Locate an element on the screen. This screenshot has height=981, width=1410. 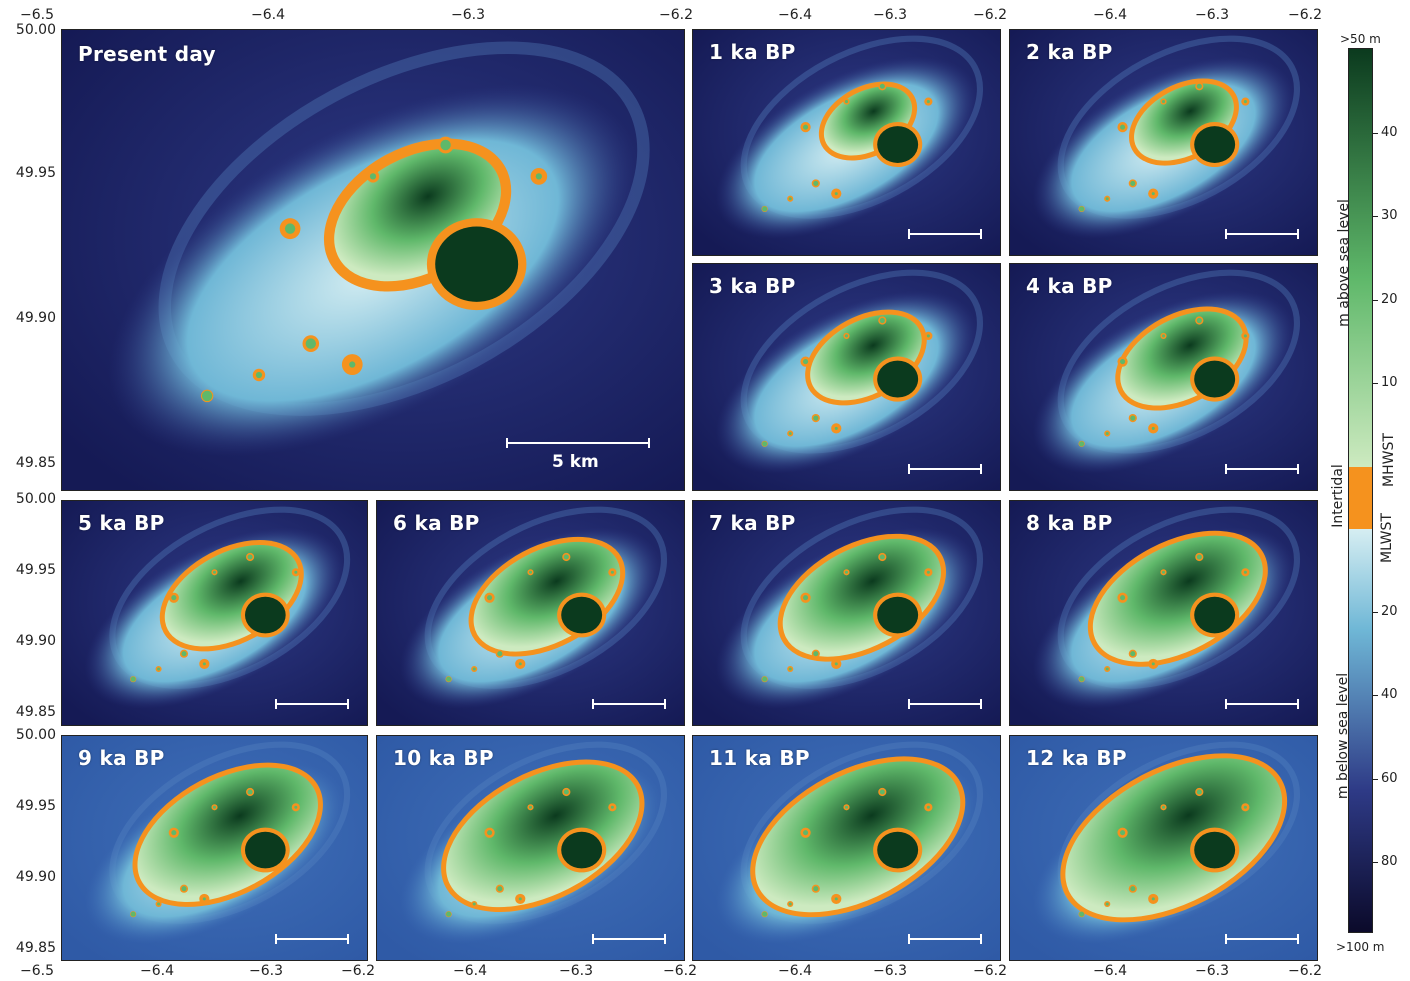
panel-label: 3 ka BP is located at coordinates (752, 286).